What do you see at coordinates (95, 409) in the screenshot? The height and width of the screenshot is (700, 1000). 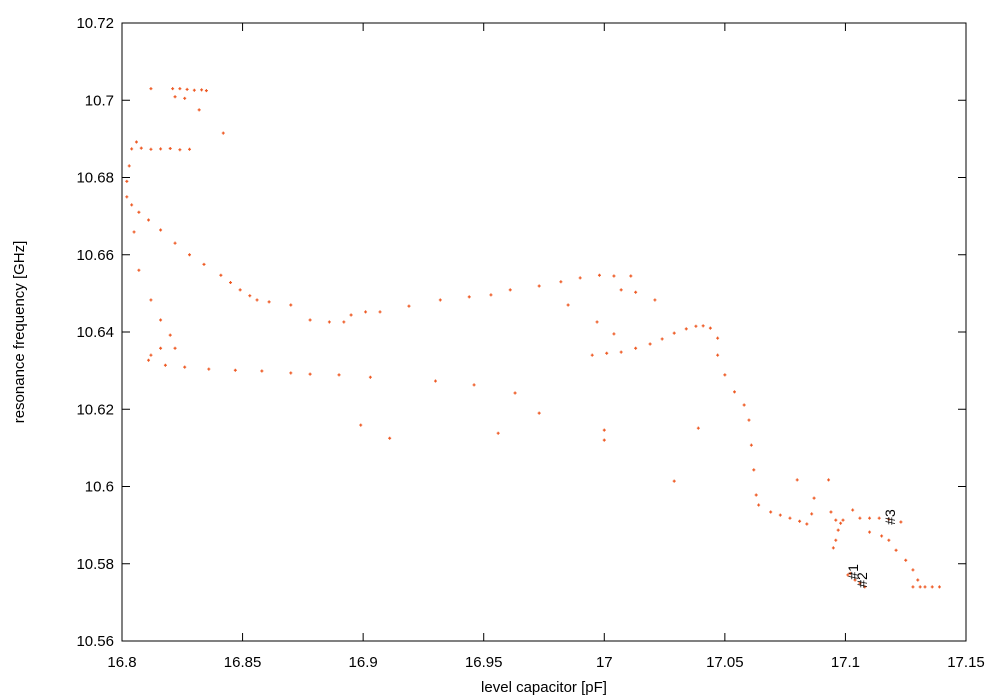 I see `y-tick-label: 10.62` at bounding box center [95, 409].